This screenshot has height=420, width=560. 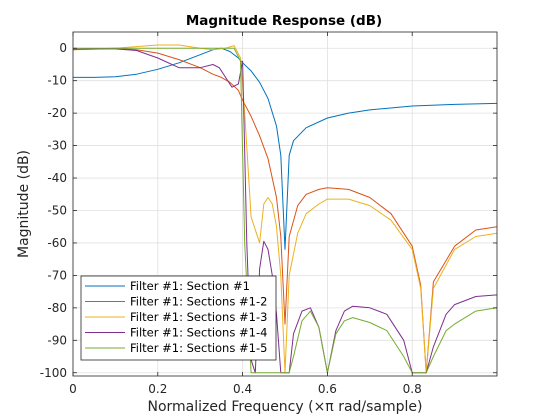 I want to click on x-tick-label: 0.4, so click(x=242, y=389).